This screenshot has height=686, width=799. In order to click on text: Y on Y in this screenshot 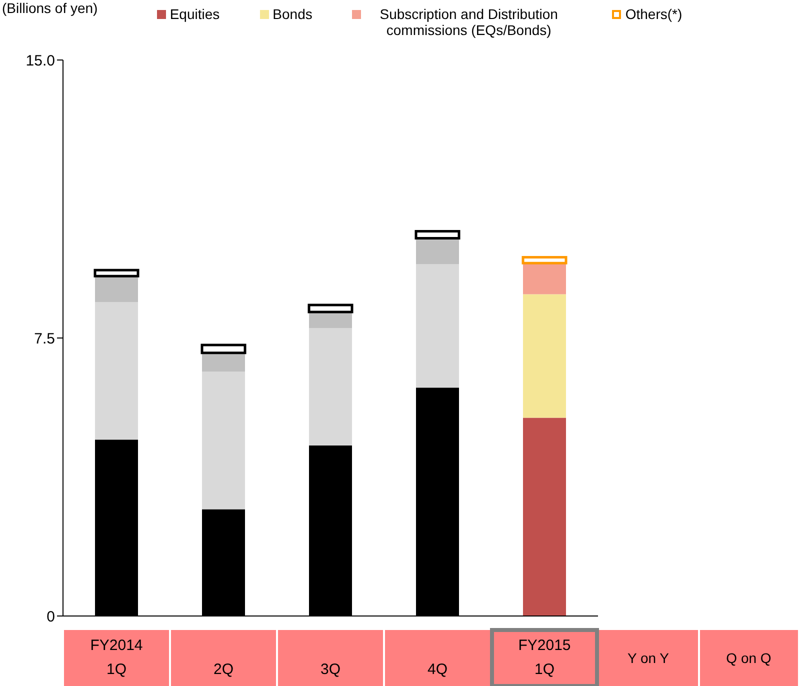, I will do `click(648, 658)`.